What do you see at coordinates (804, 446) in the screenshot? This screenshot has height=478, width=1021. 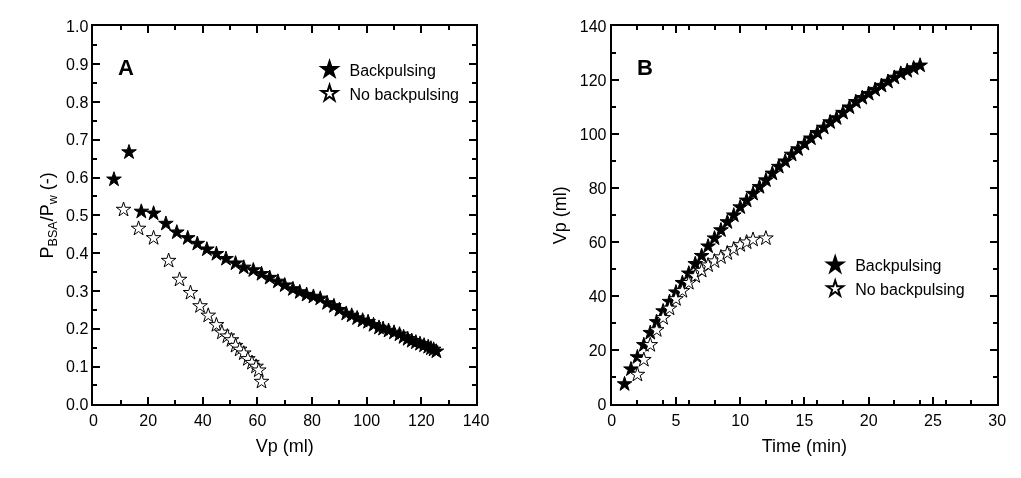 I see `x-axis-title: Time (min)` at bounding box center [804, 446].